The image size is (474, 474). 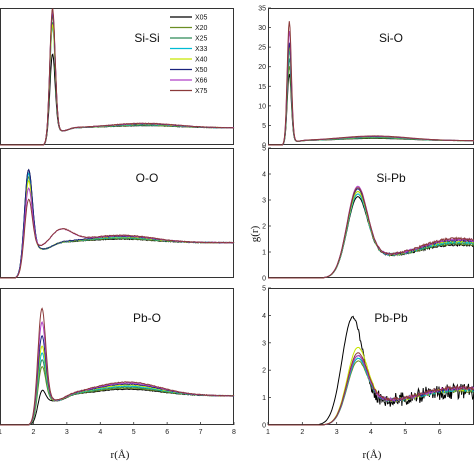 I want to click on legend-label-x33: X33, so click(x=201, y=49).